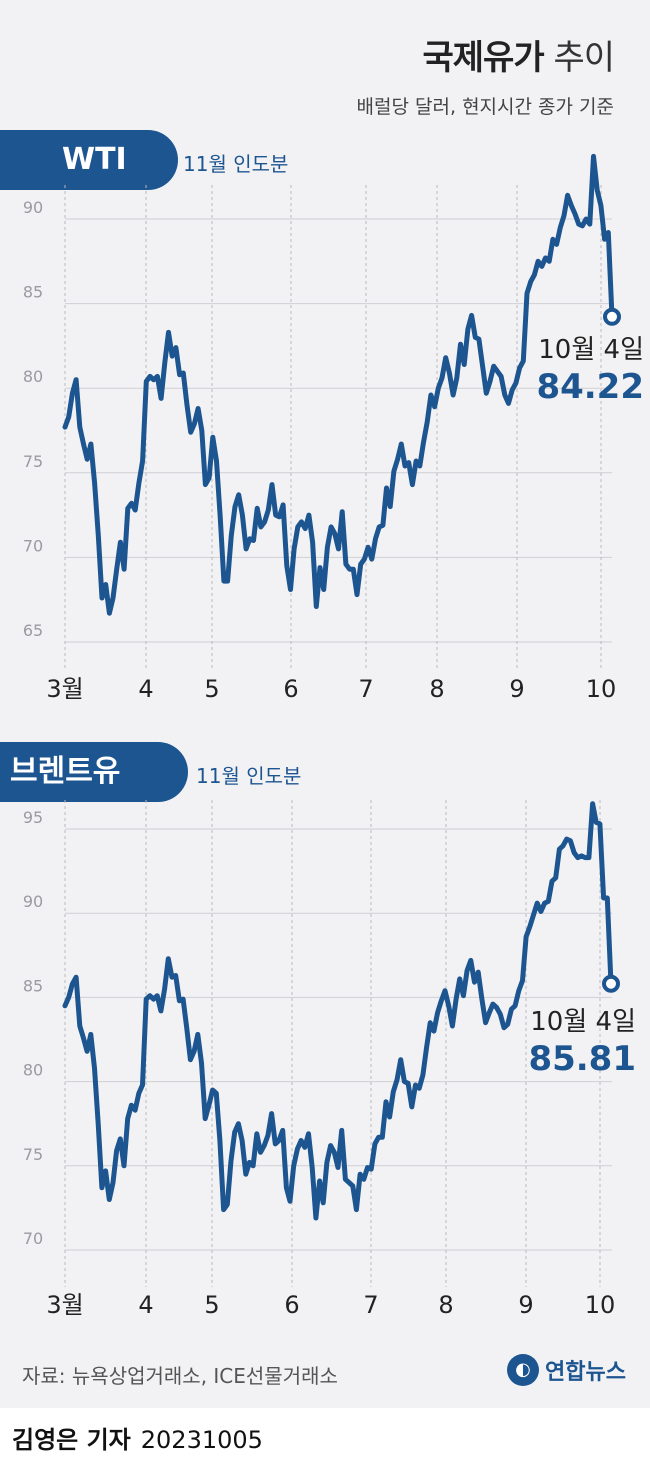  I want to click on brent-tab: 브렌트유, so click(94, 772).